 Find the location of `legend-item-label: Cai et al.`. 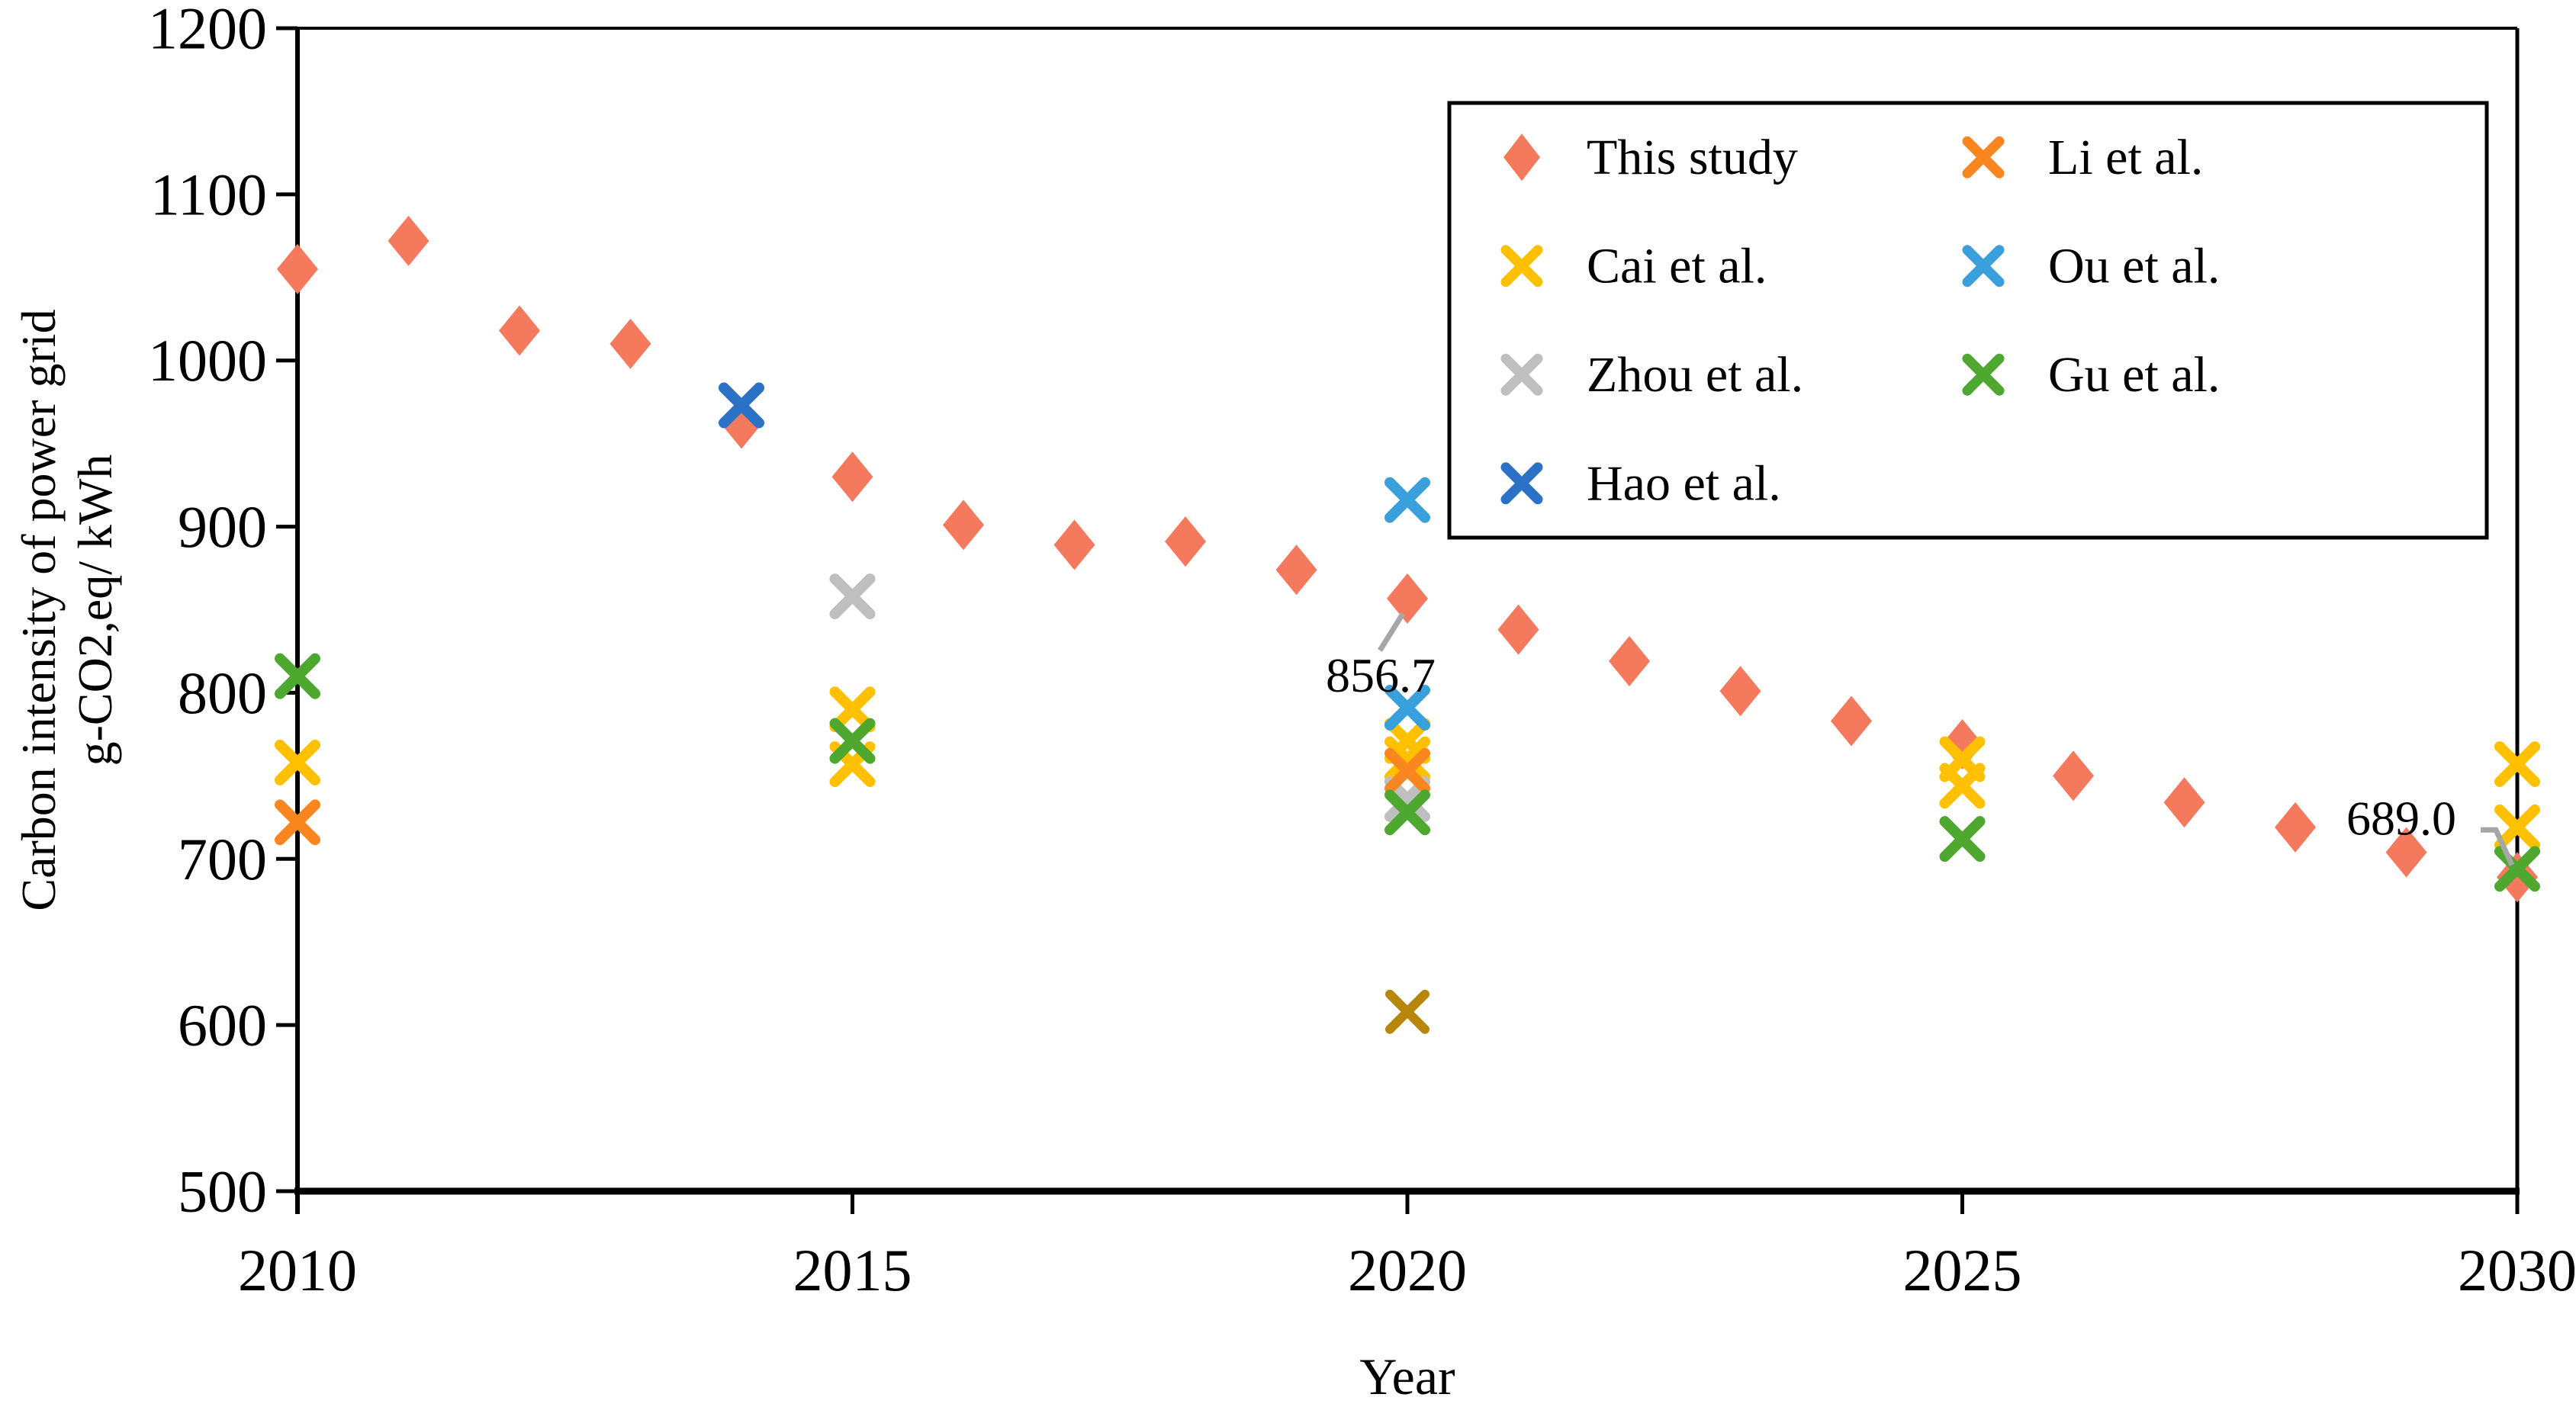

legend-item-label: Cai et al. is located at coordinates (1677, 266).